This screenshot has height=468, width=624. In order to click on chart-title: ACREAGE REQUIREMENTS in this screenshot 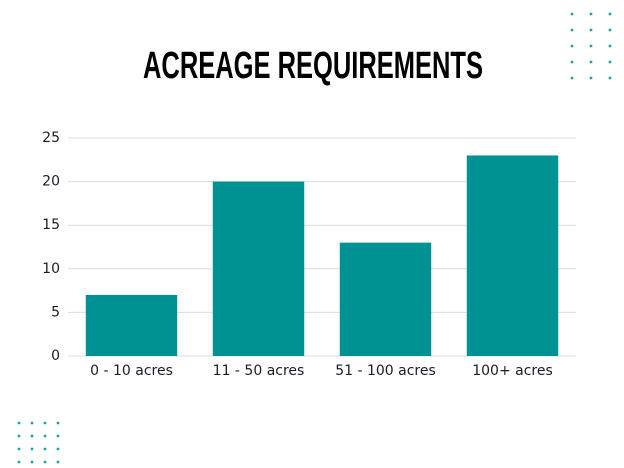, I will do `click(313, 66)`.